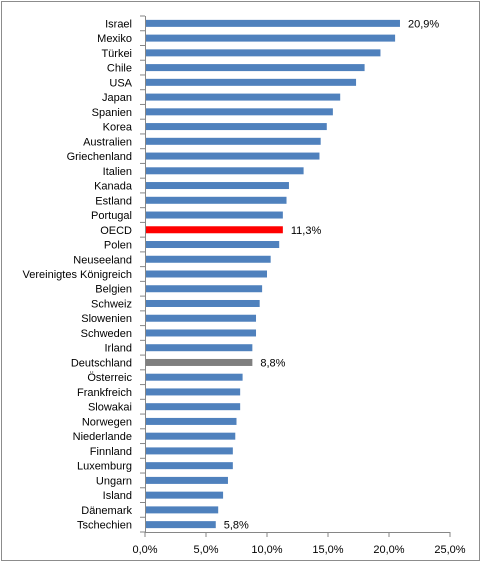  I want to click on data-label: 20,9%, so click(423, 24).